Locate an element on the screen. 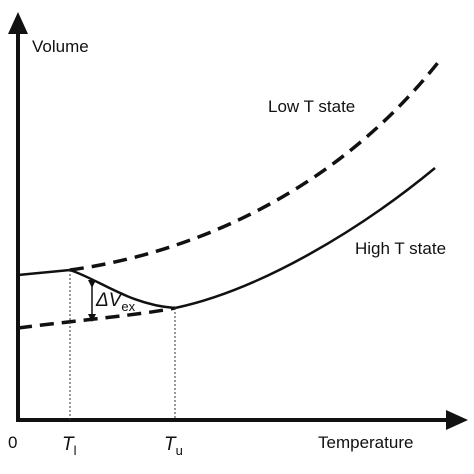 The height and width of the screenshot is (474, 474). tl-symbol: T is located at coordinates (68, 444).